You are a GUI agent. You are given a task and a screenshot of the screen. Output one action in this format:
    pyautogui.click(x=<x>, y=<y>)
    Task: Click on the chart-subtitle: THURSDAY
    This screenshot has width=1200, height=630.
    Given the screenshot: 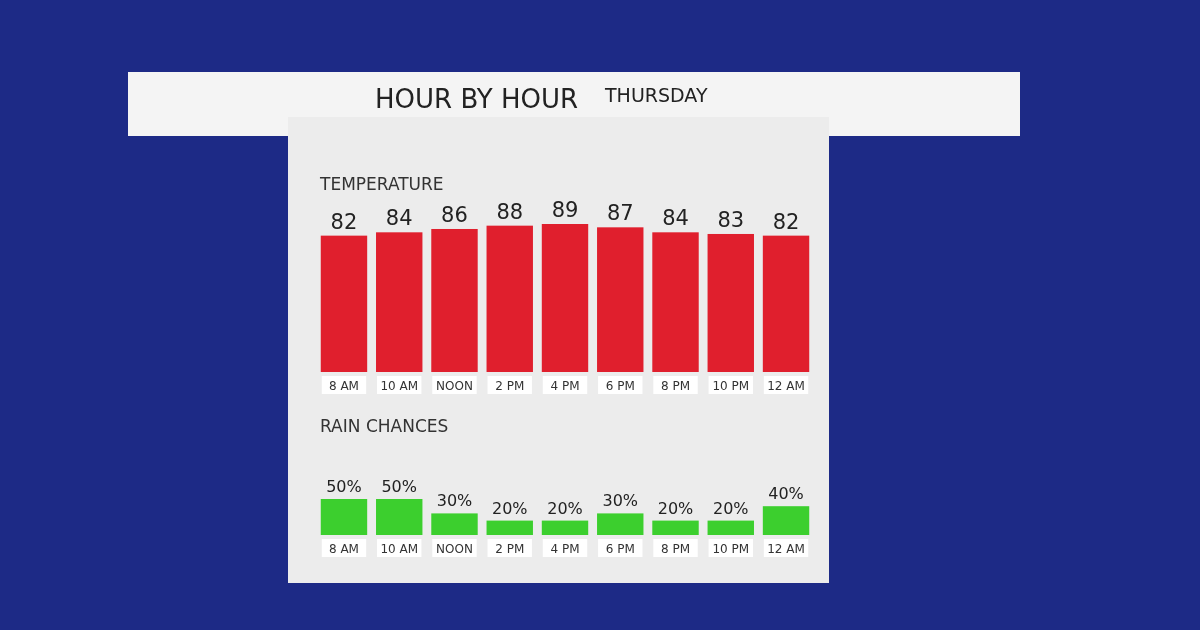 What is the action you would take?
    pyautogui.click(x=656, y=95)
    